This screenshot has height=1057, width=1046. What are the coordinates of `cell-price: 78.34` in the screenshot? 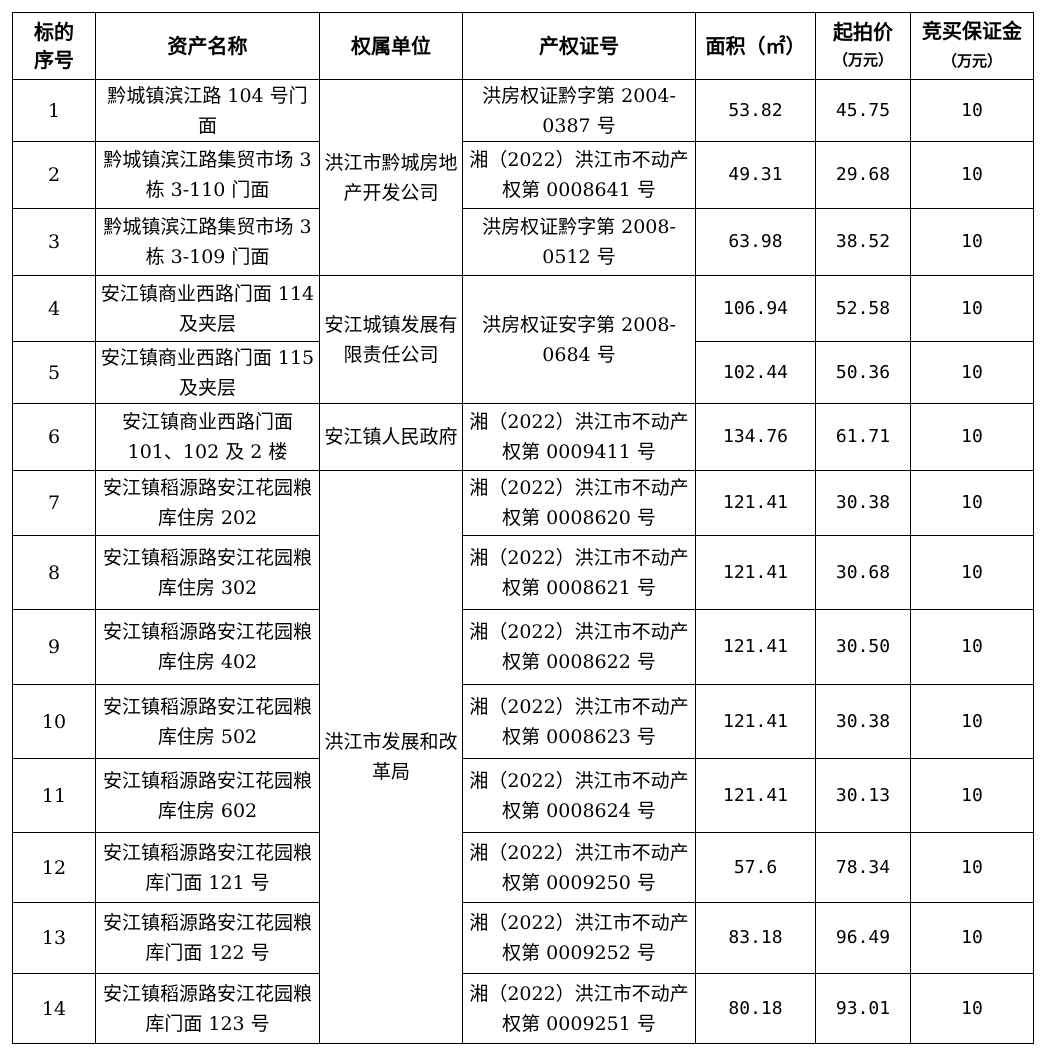 It's located at (863, 867).